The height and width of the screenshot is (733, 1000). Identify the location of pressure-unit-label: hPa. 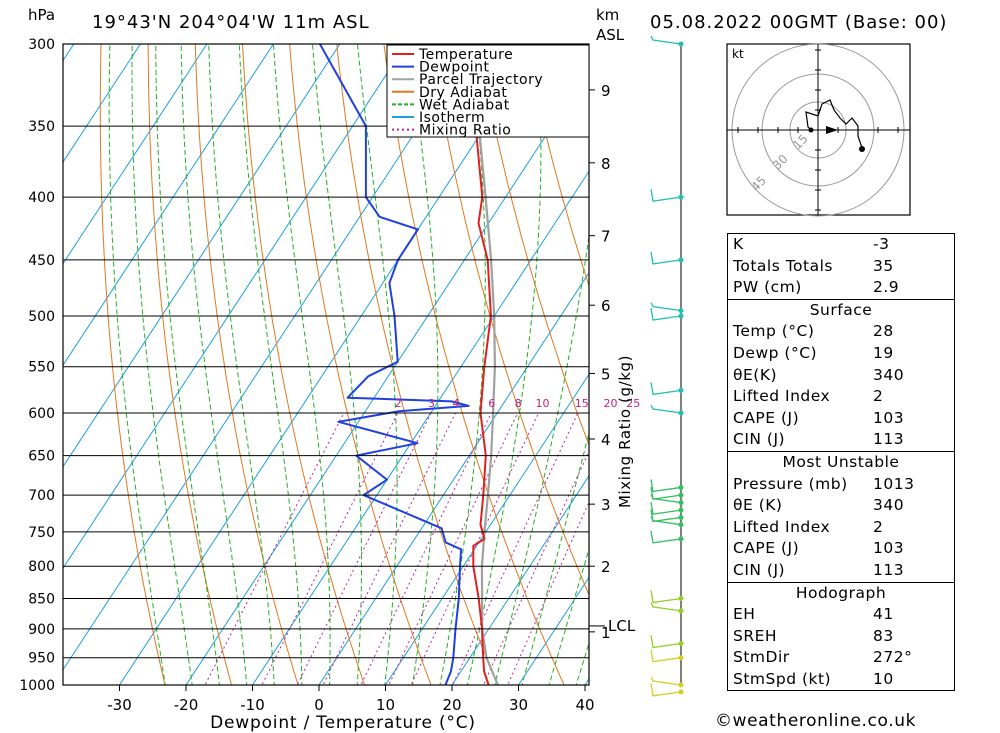
(41, 15).